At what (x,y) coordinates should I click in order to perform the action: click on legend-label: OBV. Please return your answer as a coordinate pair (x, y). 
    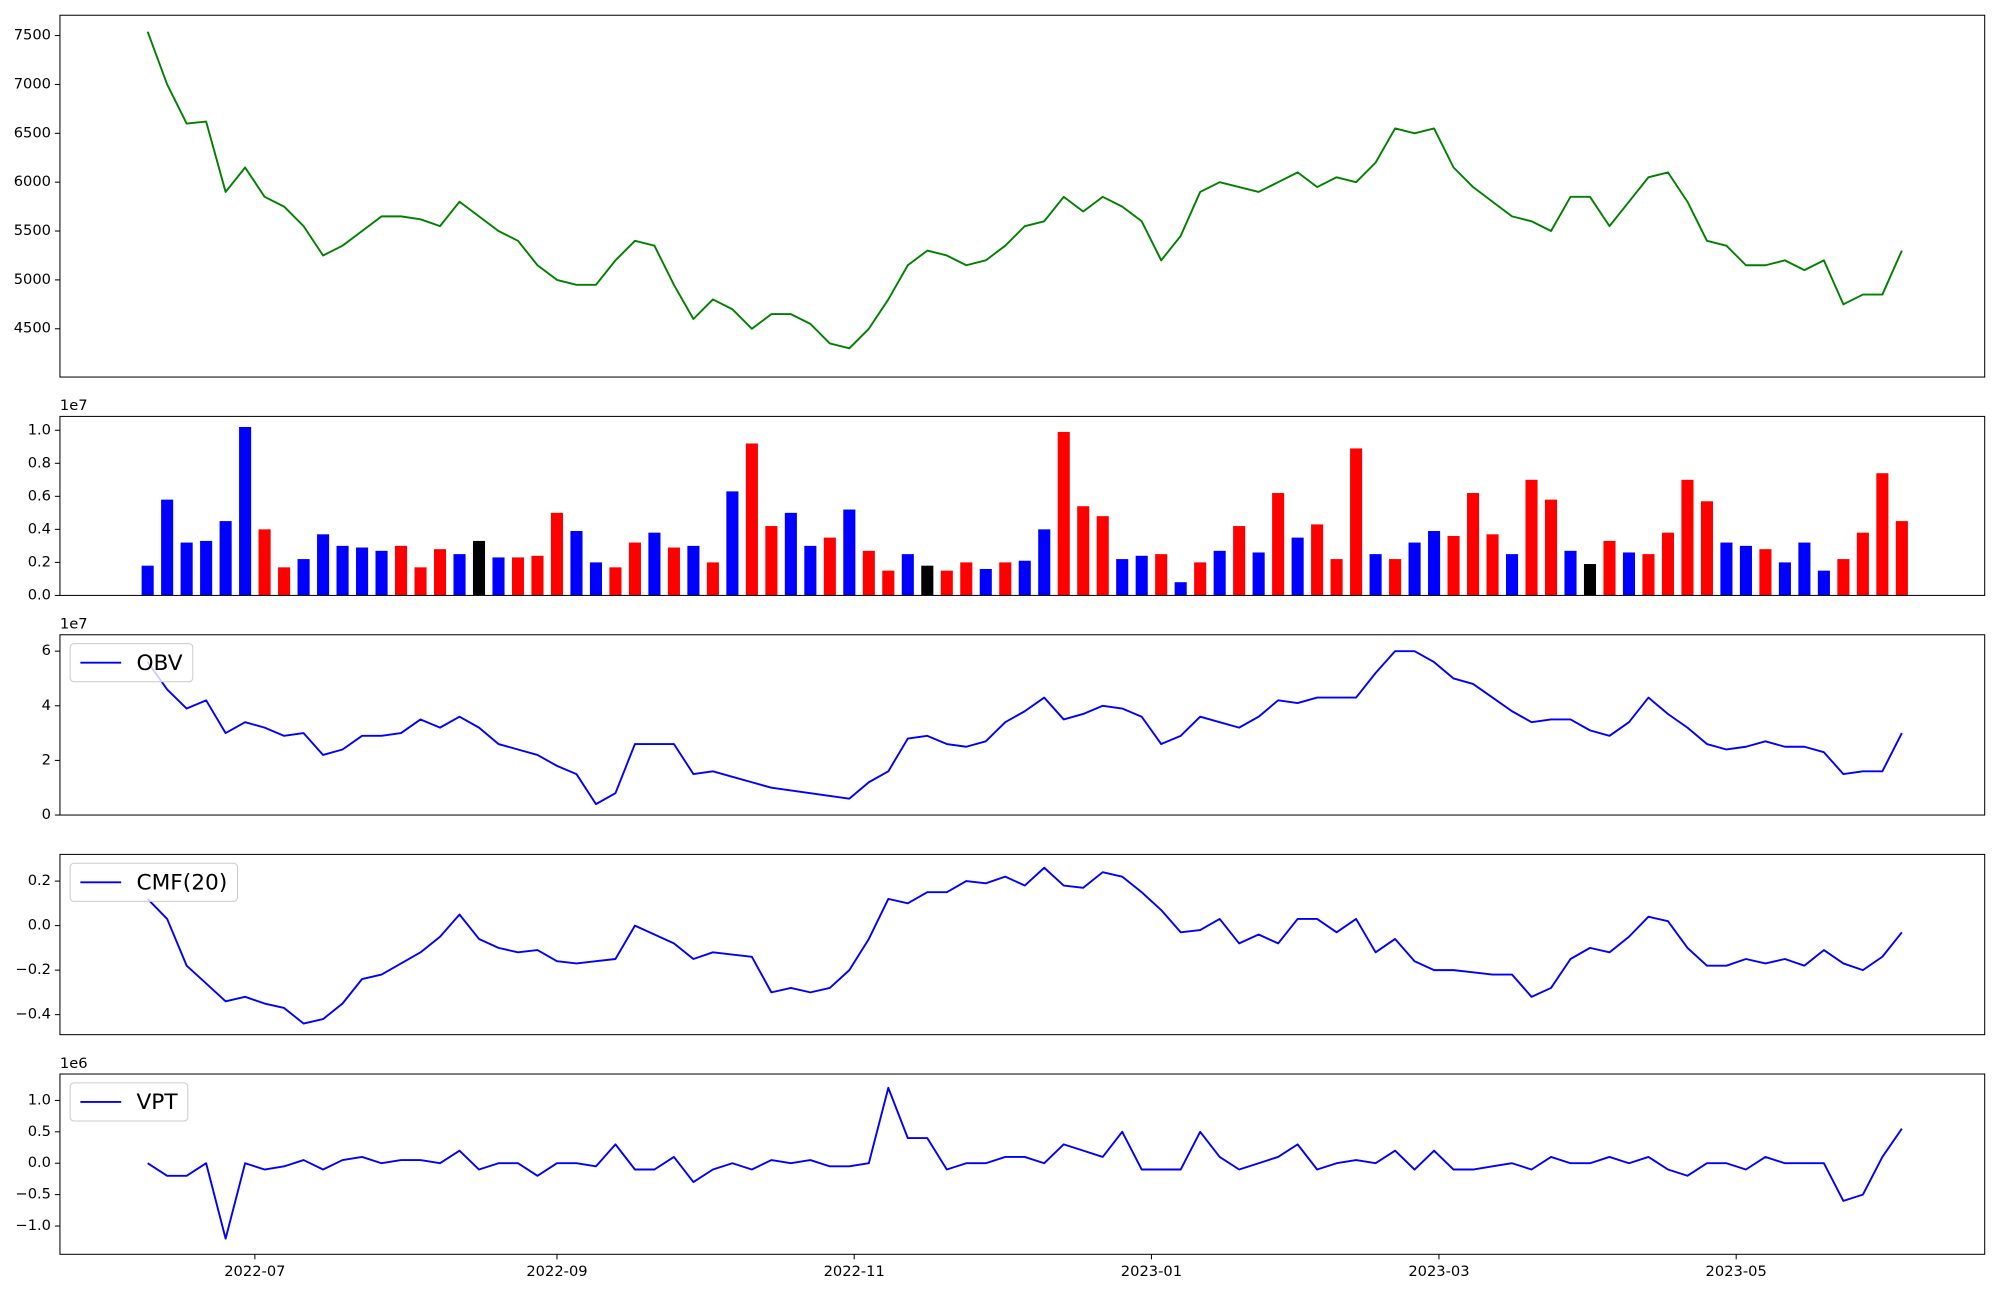
    Looking at the image, I should click on (159, 663).